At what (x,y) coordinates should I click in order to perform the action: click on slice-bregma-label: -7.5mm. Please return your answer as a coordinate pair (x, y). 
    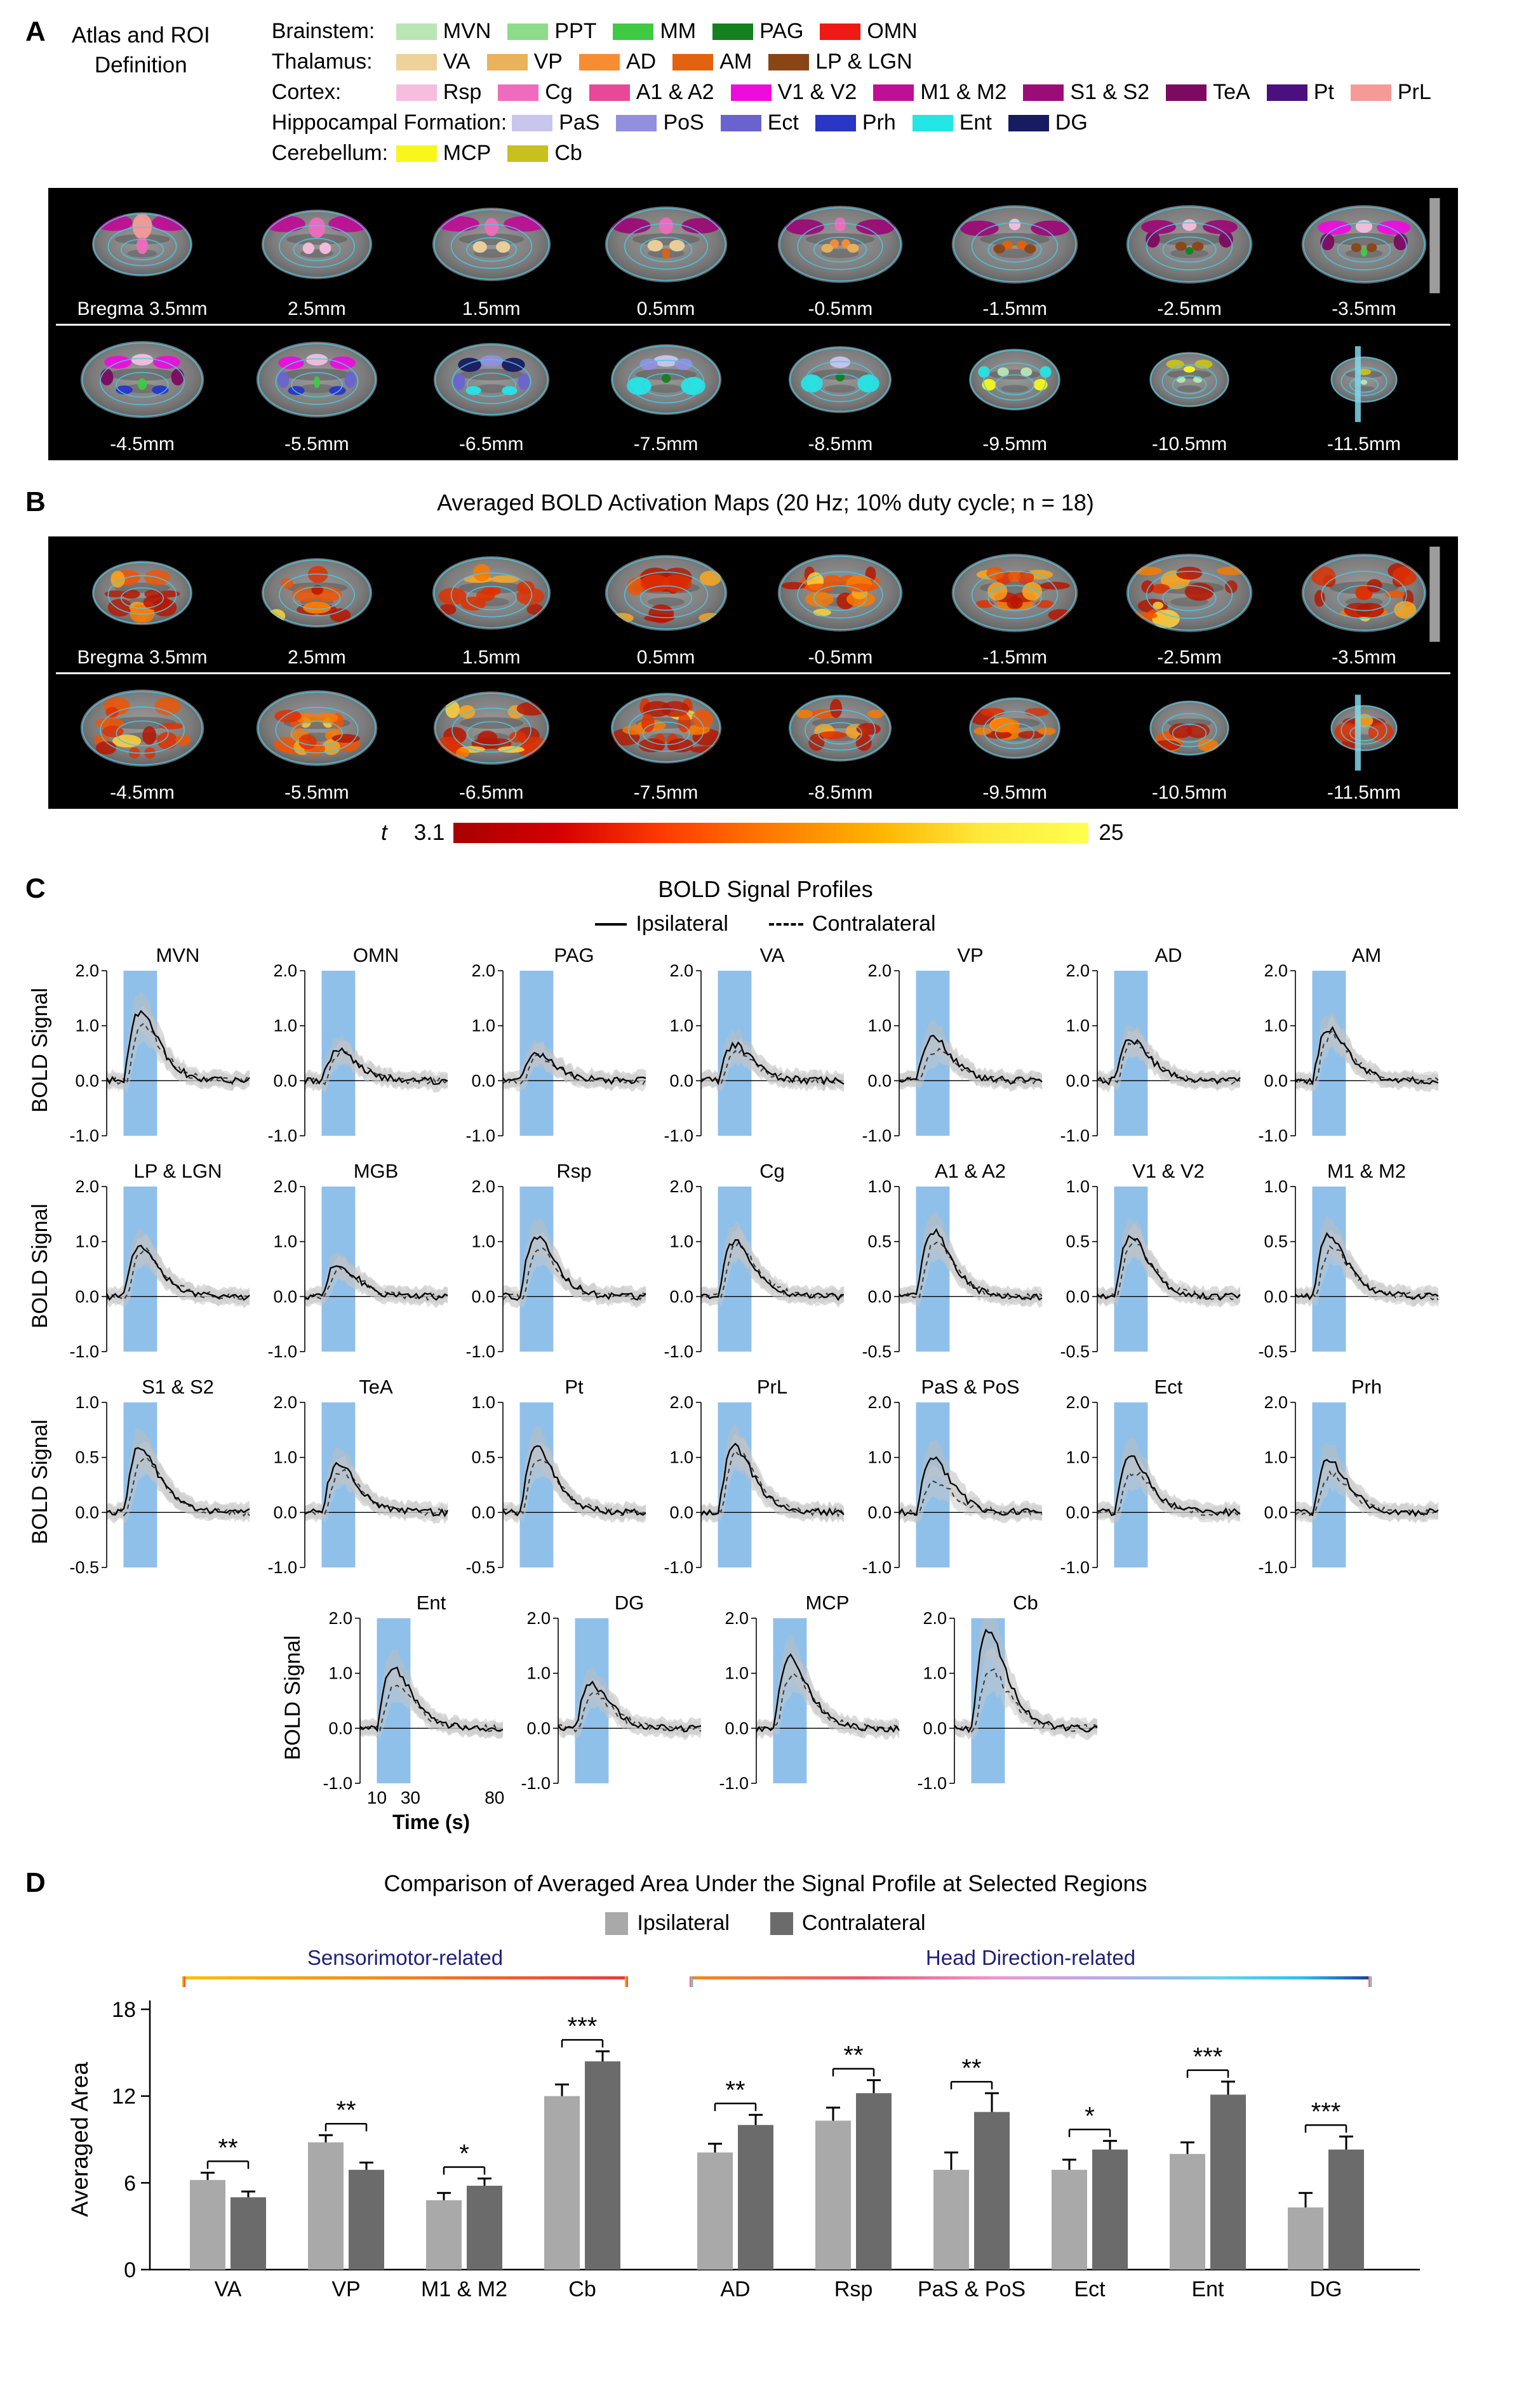
    Looking at the image, I should click on (666, 792).